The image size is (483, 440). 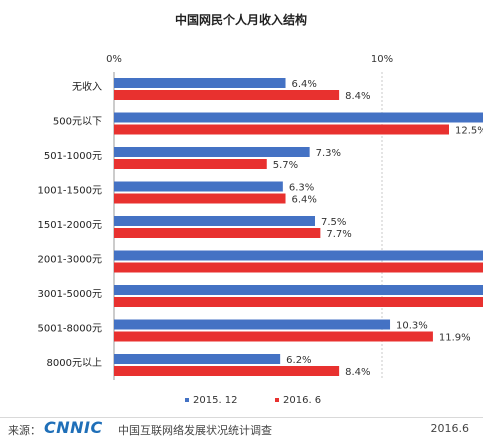 What do you see at coordinates (114, 59) in the screenshot?
I see `x-tick-label: 0%` at bounding box center [114, 59].